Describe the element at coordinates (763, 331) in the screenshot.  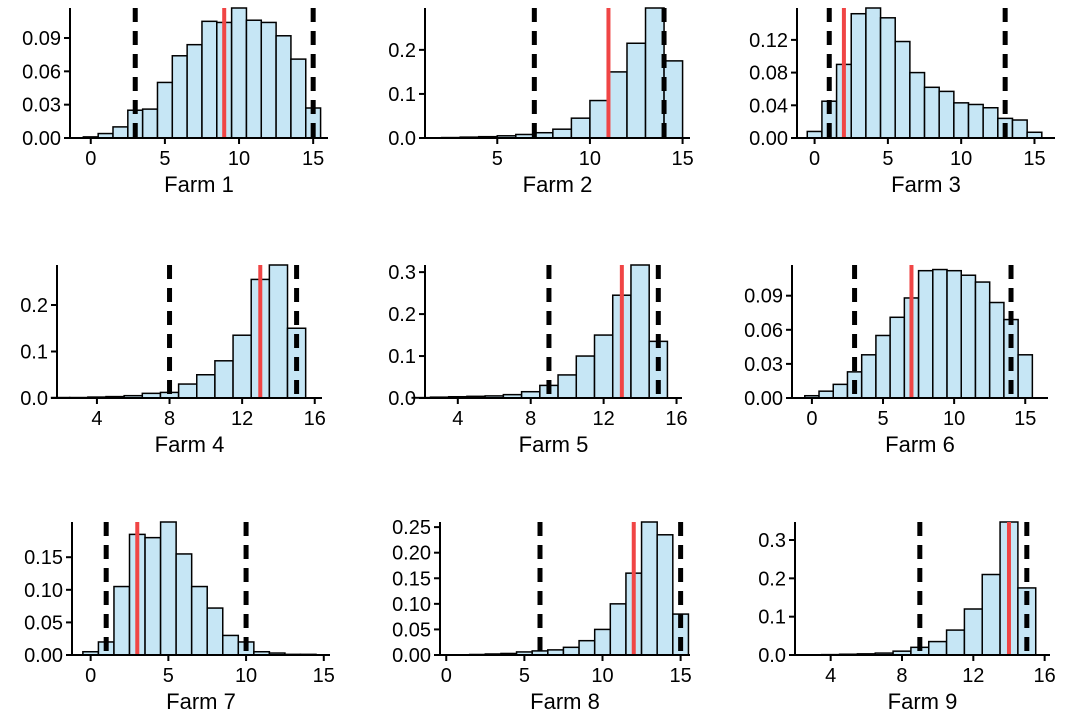
I see `y-tick-label: 0.06` at that location.